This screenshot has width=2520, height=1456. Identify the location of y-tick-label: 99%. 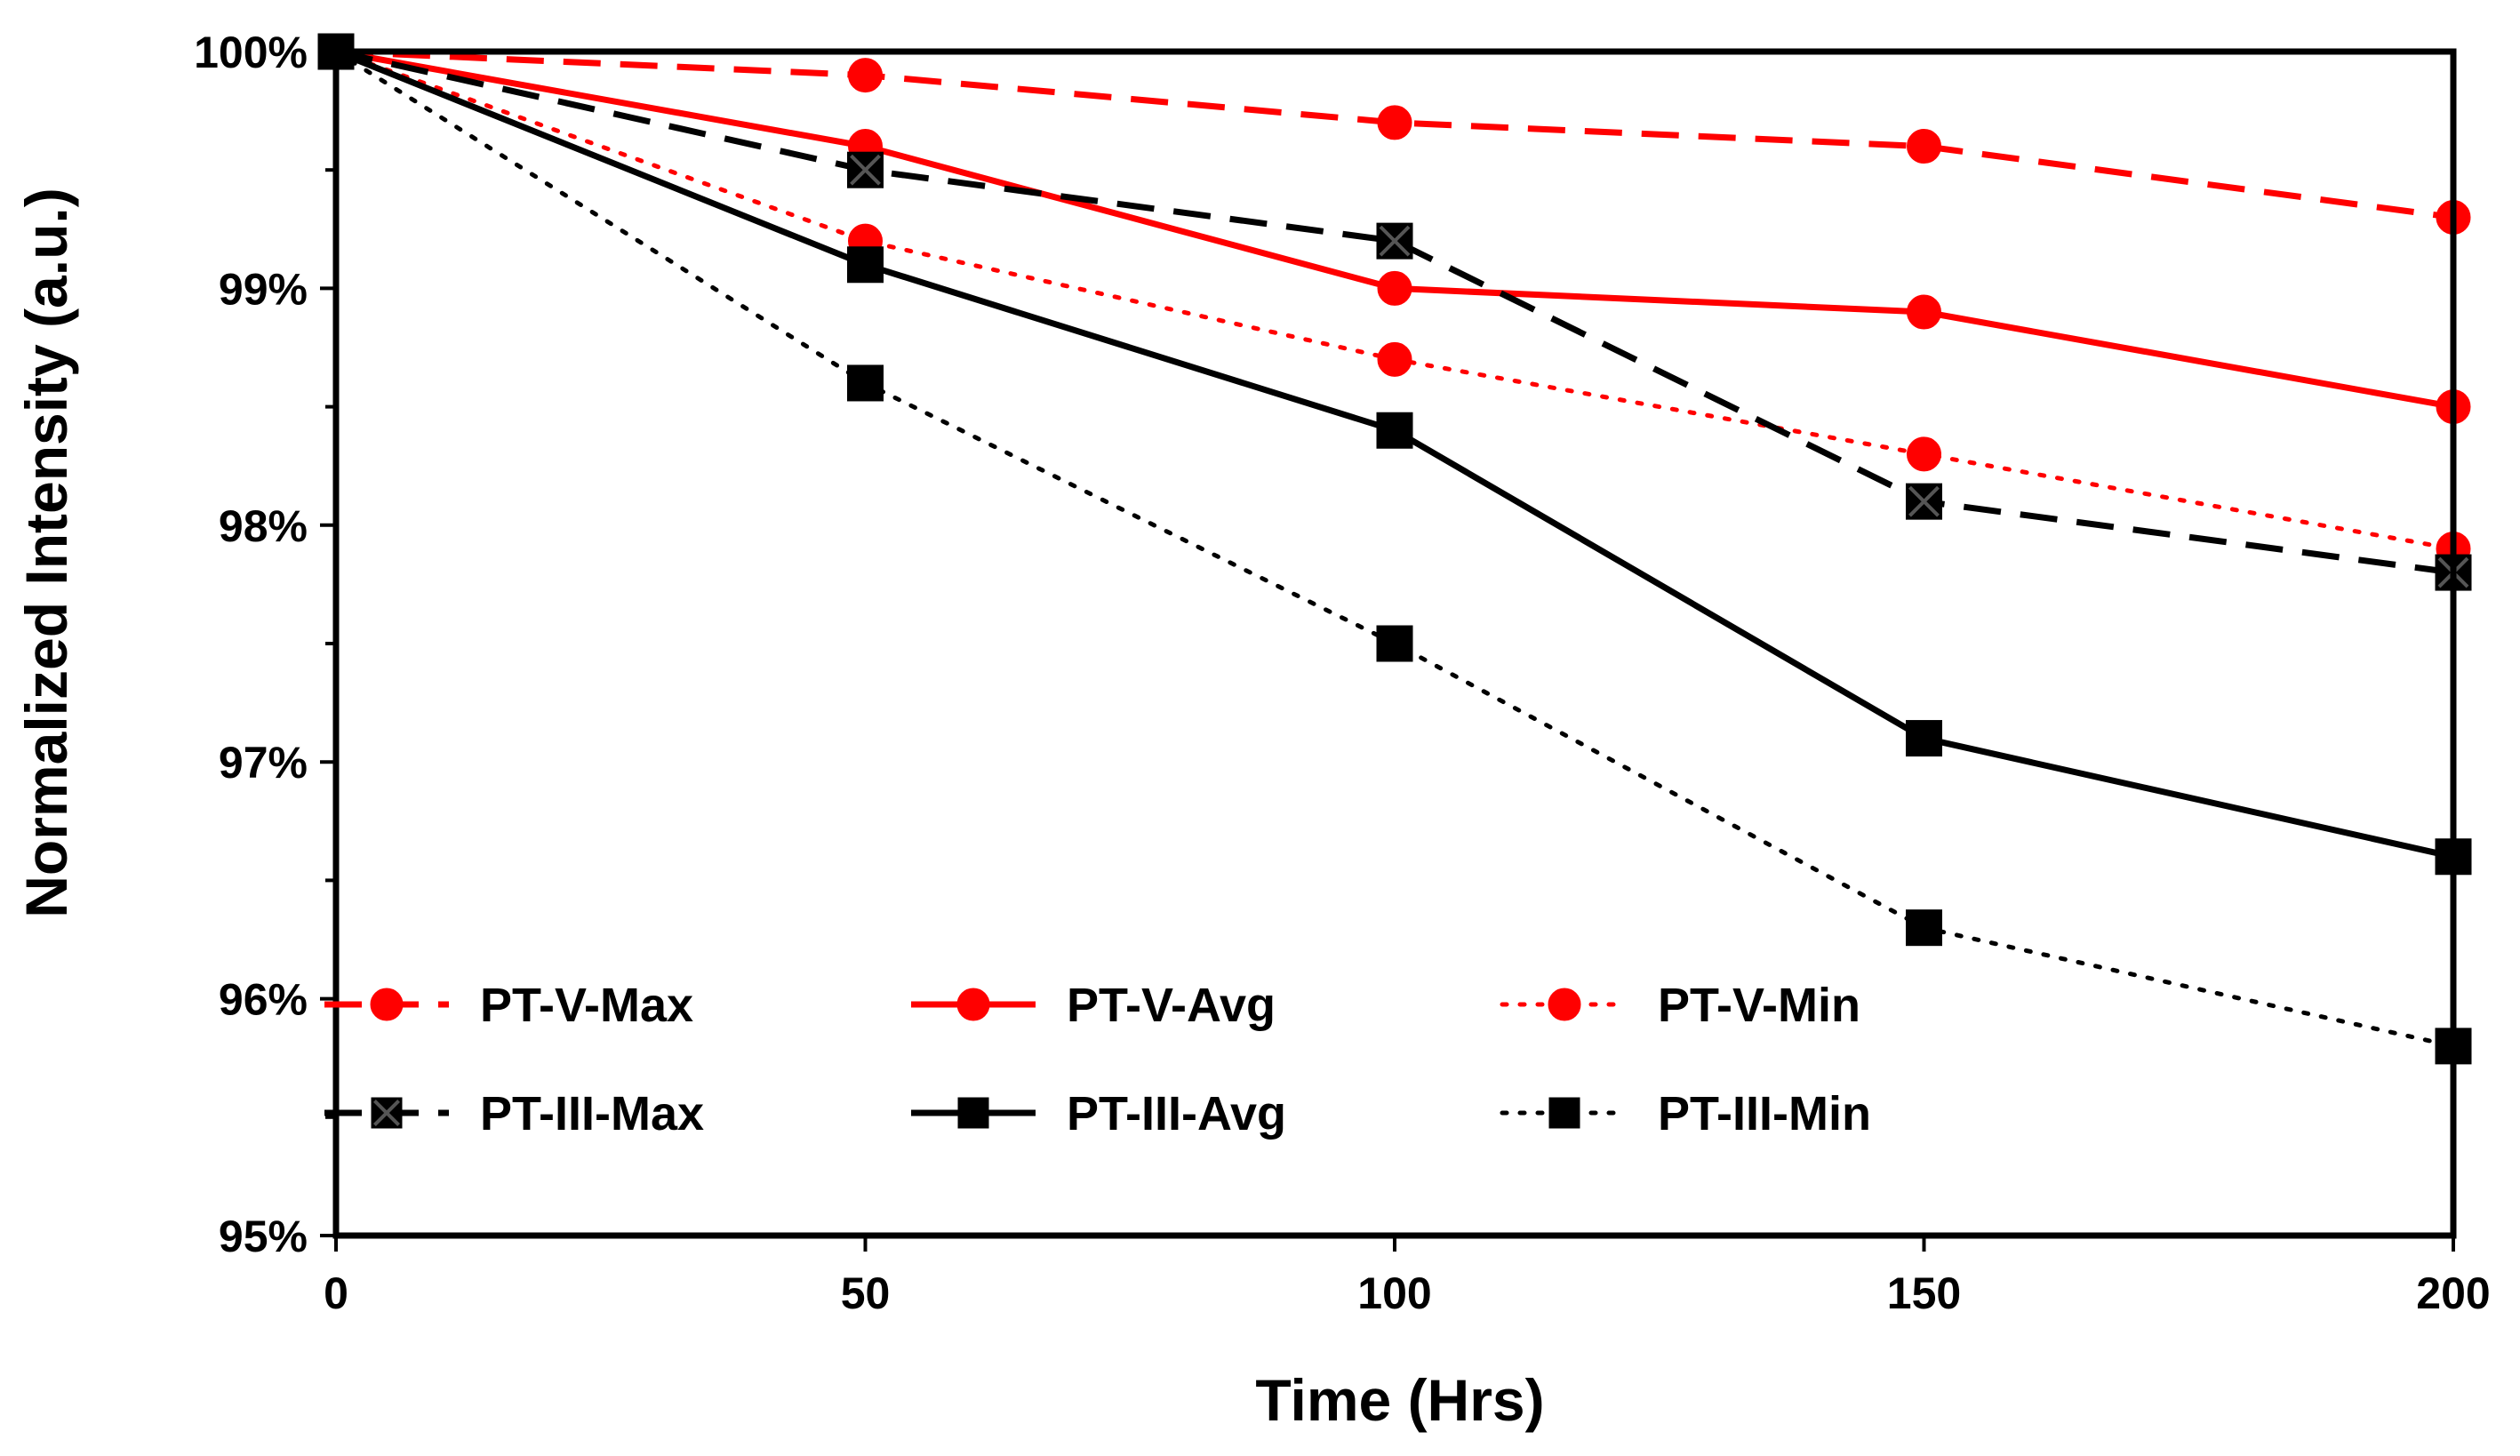
(263, 289).